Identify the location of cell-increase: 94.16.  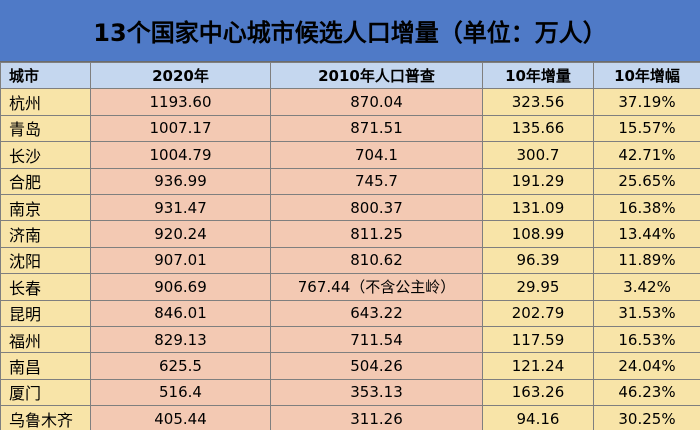
(538, 417).